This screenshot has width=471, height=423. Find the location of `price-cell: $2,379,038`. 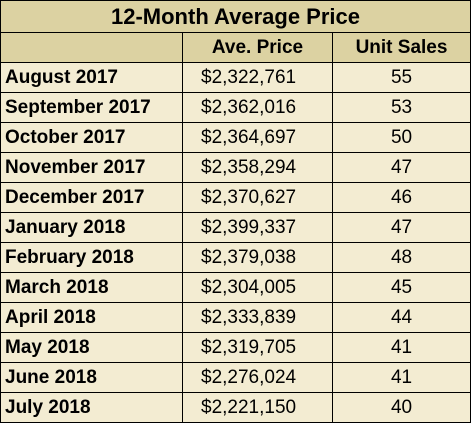

price-cell: $2,379,038 is located at coordinates (257, 257).